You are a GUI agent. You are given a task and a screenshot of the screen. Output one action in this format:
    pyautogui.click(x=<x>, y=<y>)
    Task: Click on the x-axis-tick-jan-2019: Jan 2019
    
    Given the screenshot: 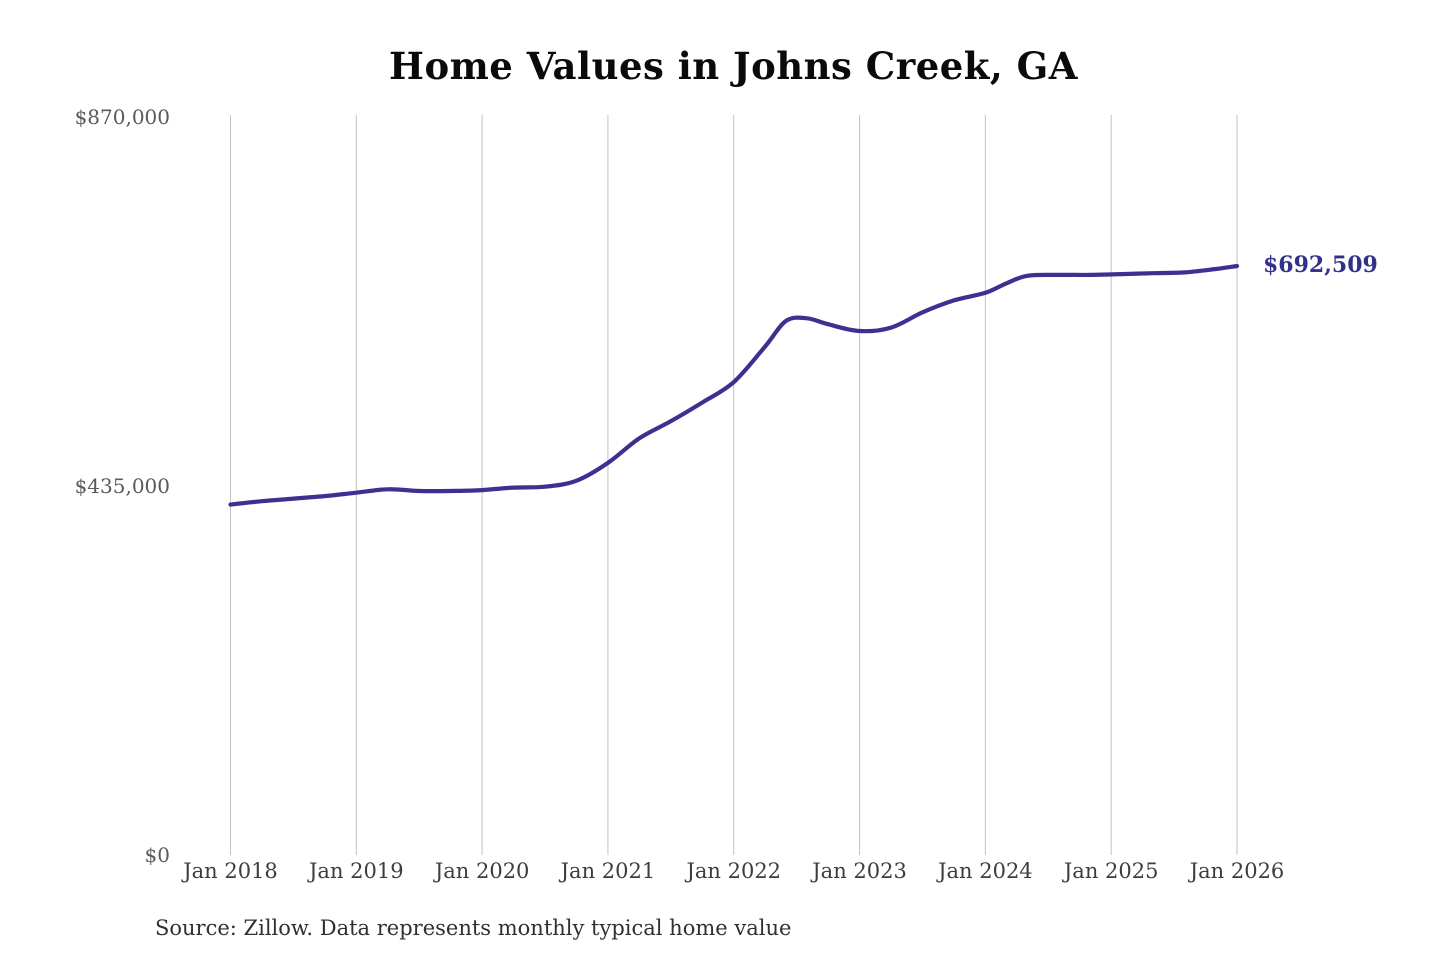 What is the action you would take?
    pyautogui.click(x=356, y=871)
    